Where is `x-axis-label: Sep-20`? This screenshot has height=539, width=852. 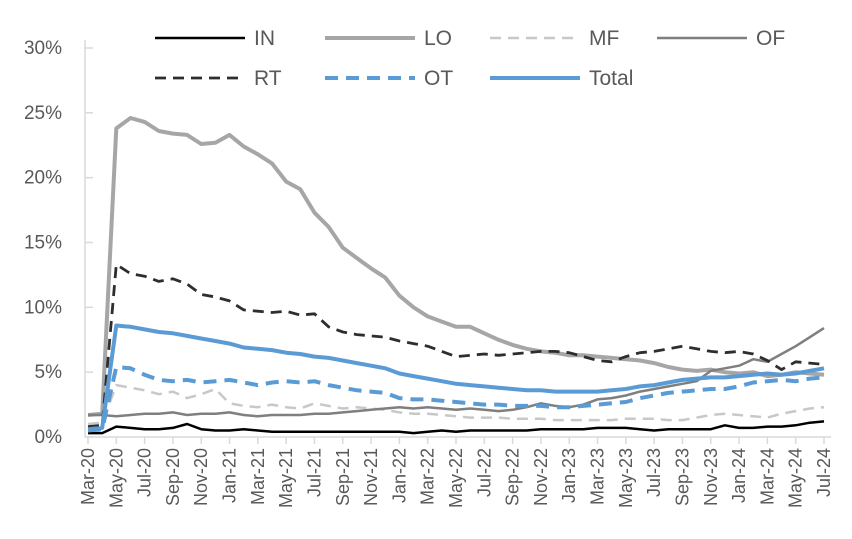
x-axis-label: Sep-20 is located at coordinates (173, 477).